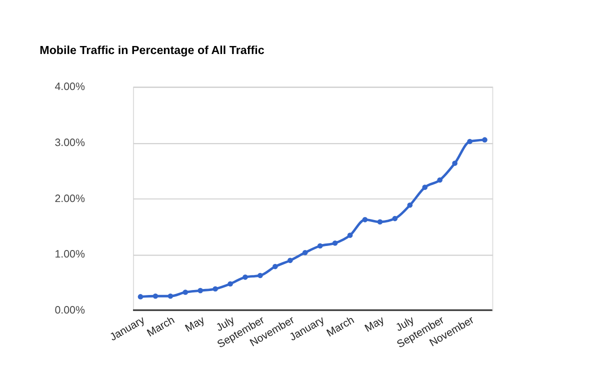  Describe the element at coordinates (70, 87) in the screenshot. I see `y-tick-label: 4.00%` at that location.